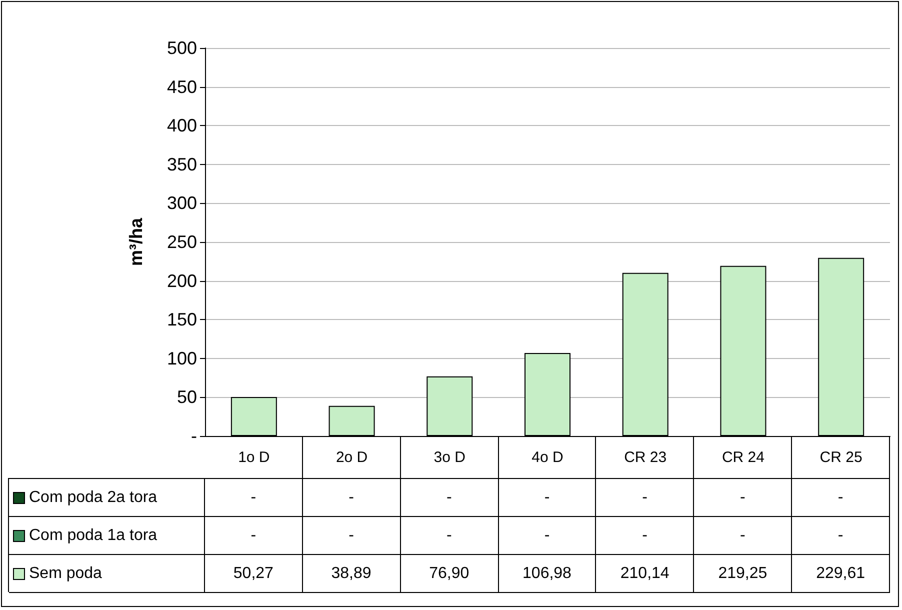  Describe the element at coordinates (254, 457) in the screenshot. I see `x-tick-label: 1o D` at that location.